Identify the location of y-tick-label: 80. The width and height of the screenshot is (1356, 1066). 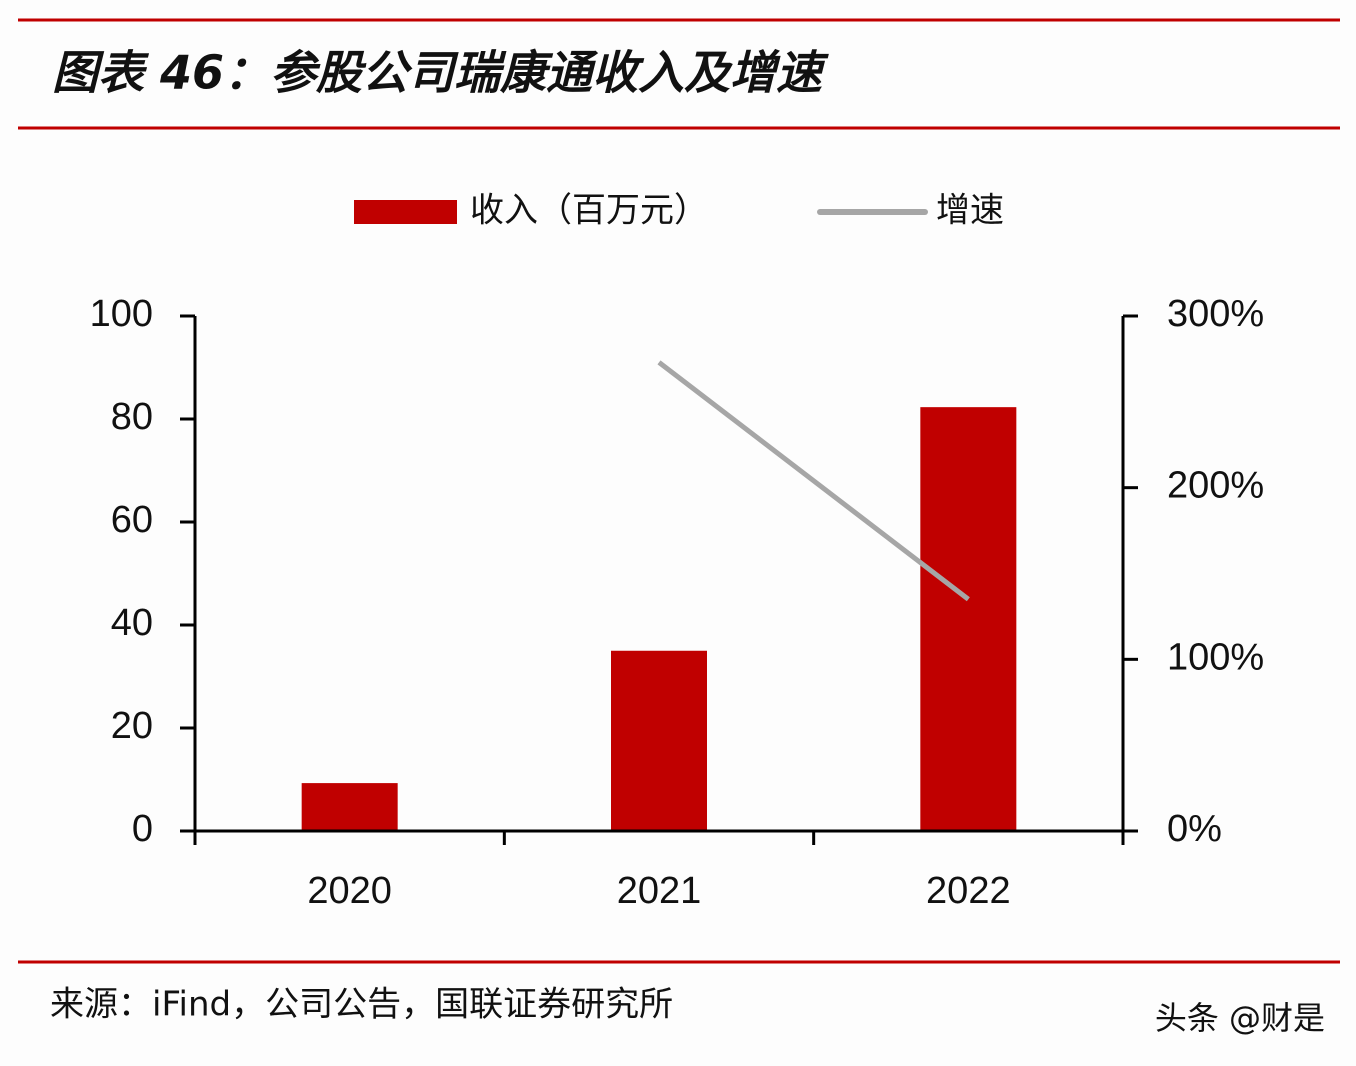
(132, 417).